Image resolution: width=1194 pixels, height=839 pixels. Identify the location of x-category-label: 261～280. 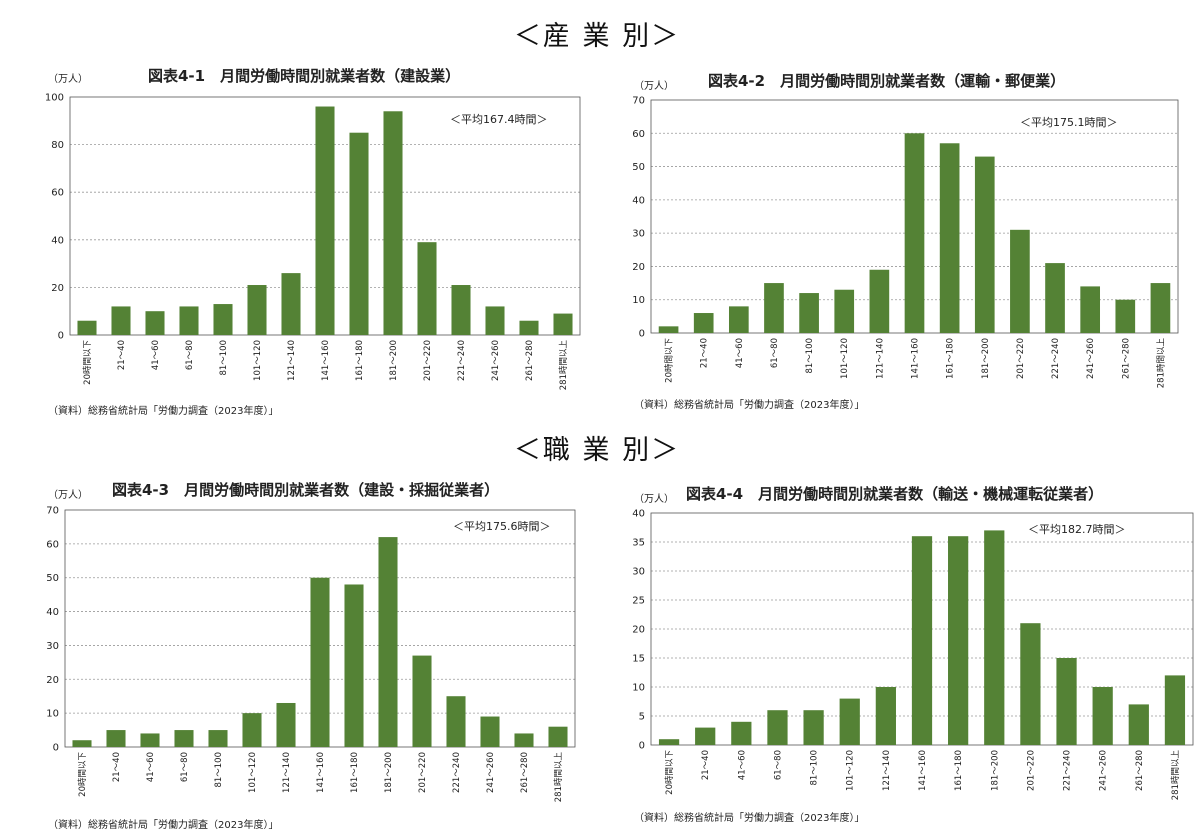
(525, 772).